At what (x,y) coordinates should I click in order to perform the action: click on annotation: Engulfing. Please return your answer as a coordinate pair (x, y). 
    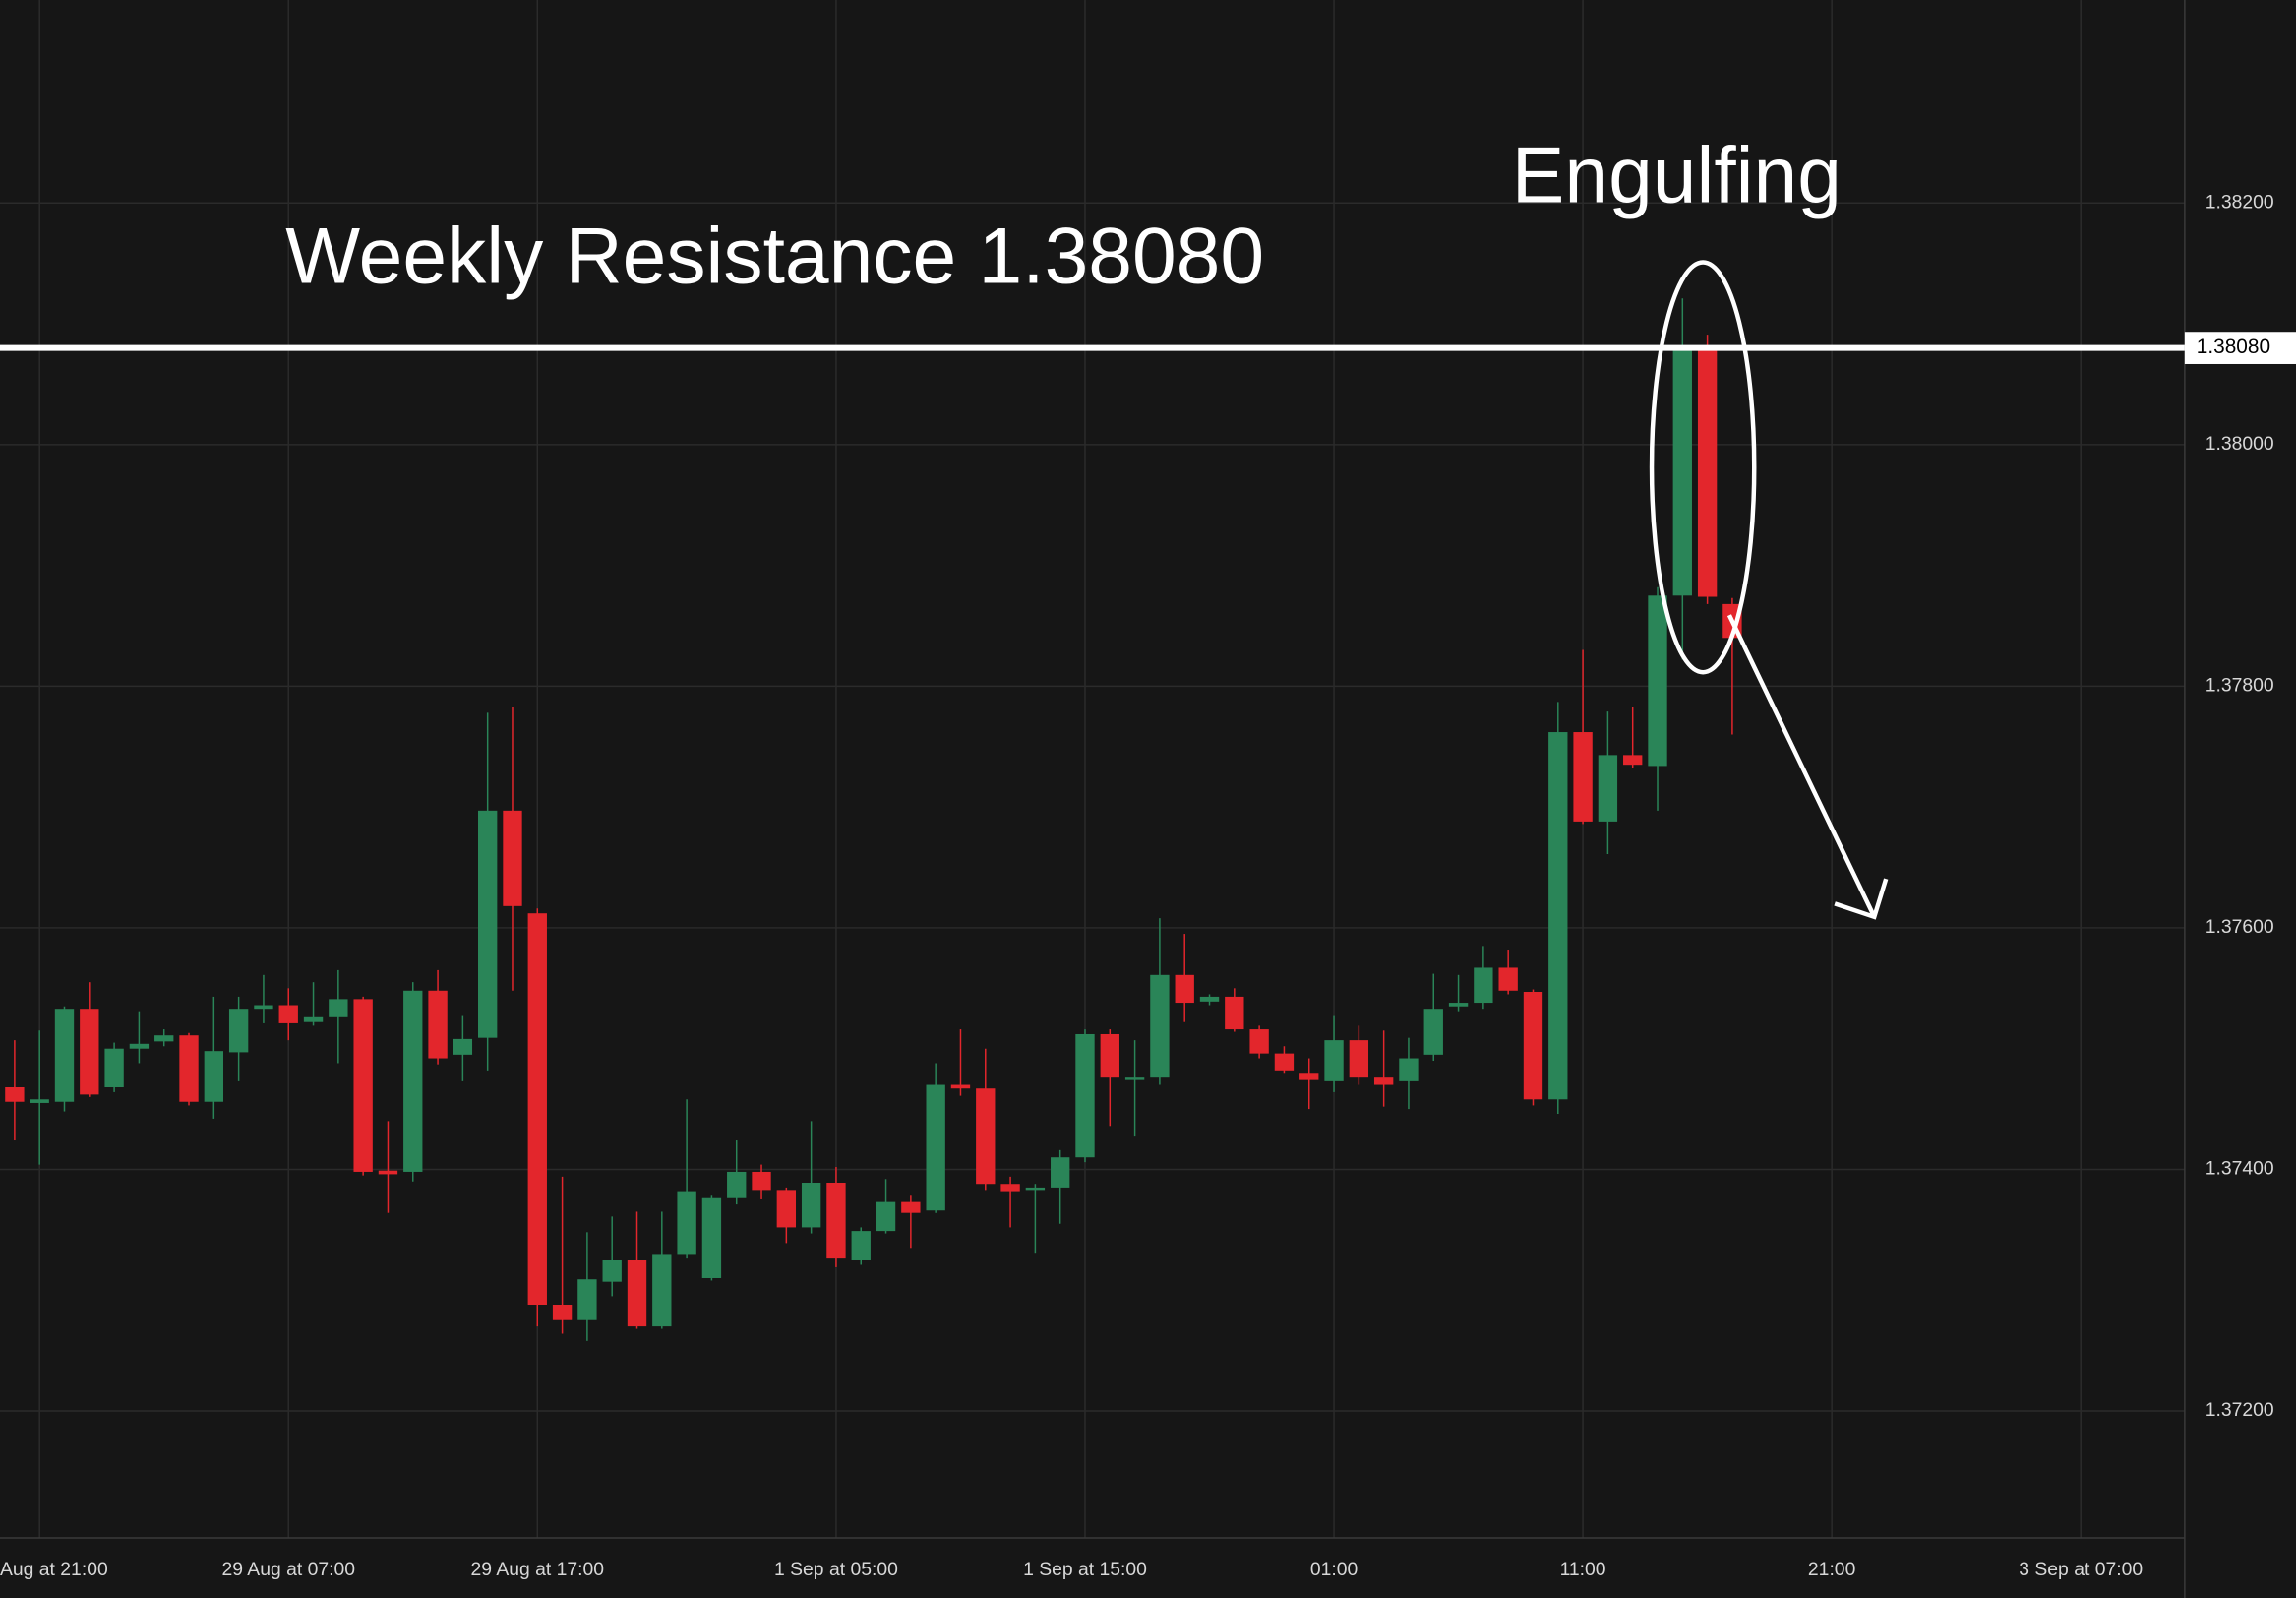
    Looking at the image, I should click on (1677, 175).